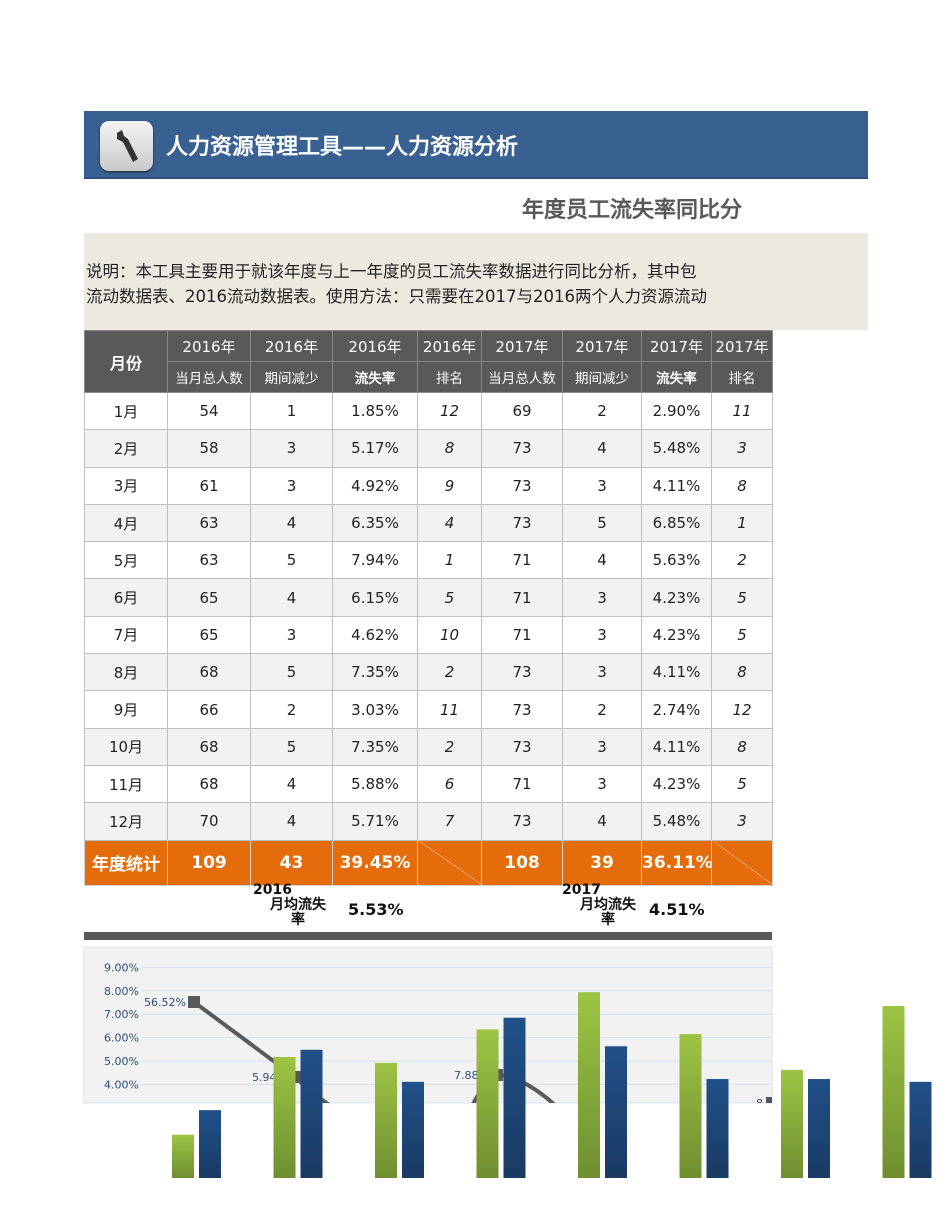 The image size is (950, 1230). What do you see at coordinates (126, 821) in the screenshot?
I see `table-cell: 12月` at bounding box center [126, 821].